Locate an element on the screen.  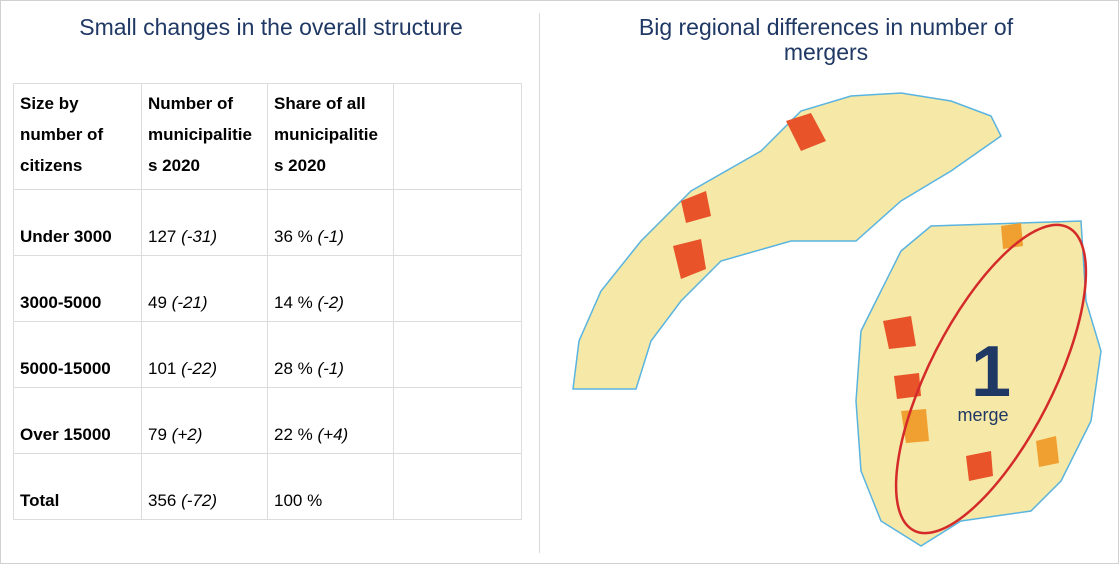
change: (+4) is located at coordinates (333, 434).